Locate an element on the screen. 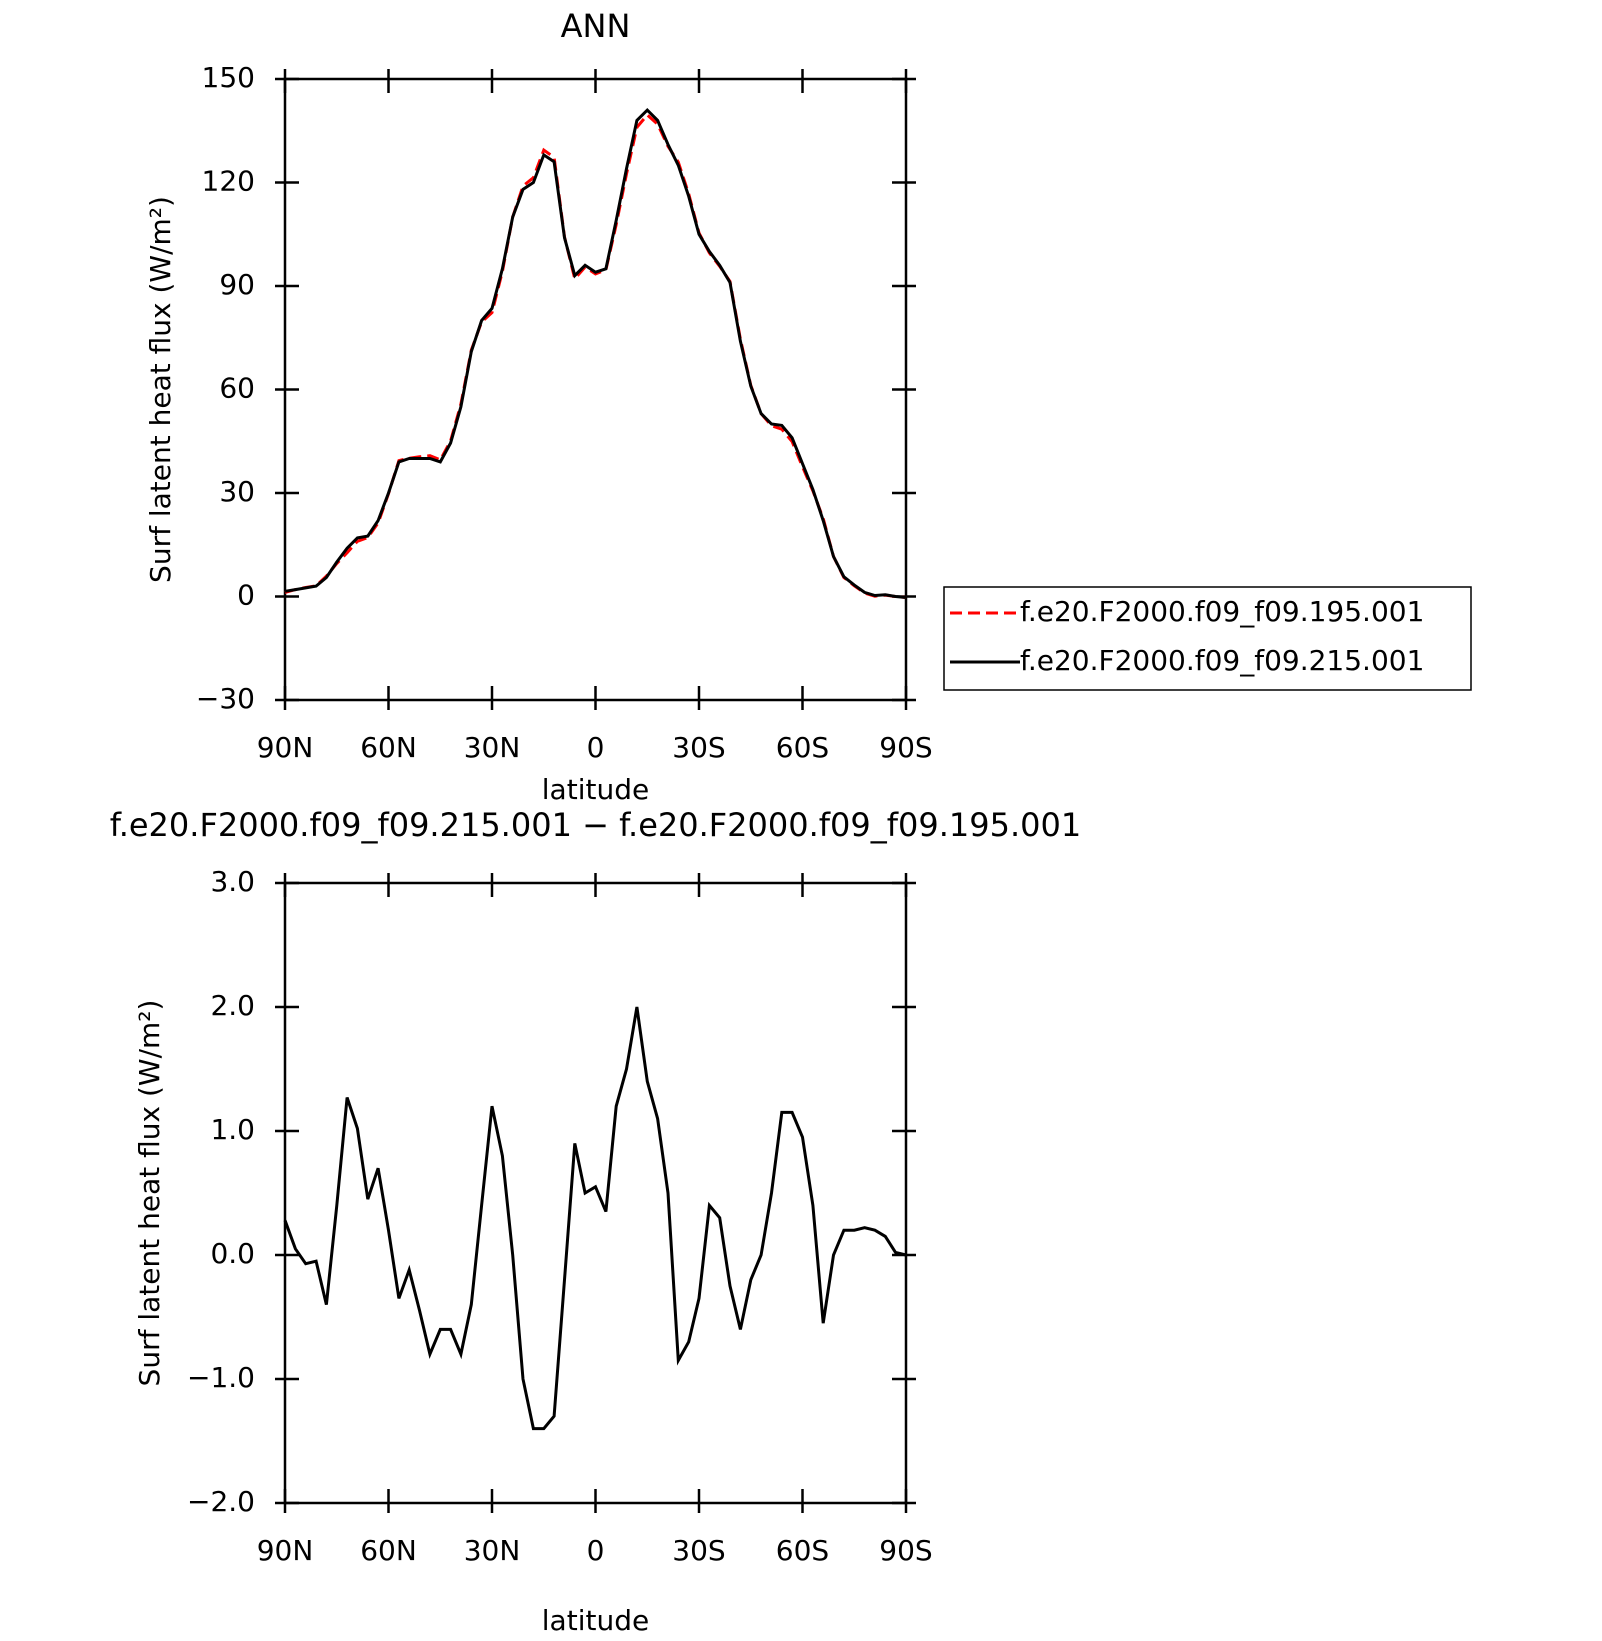 The image size is (1602, 1641). legend-label: f.e20.F2000.f09_f09.215.001 is located at coordinates (1222, 660).